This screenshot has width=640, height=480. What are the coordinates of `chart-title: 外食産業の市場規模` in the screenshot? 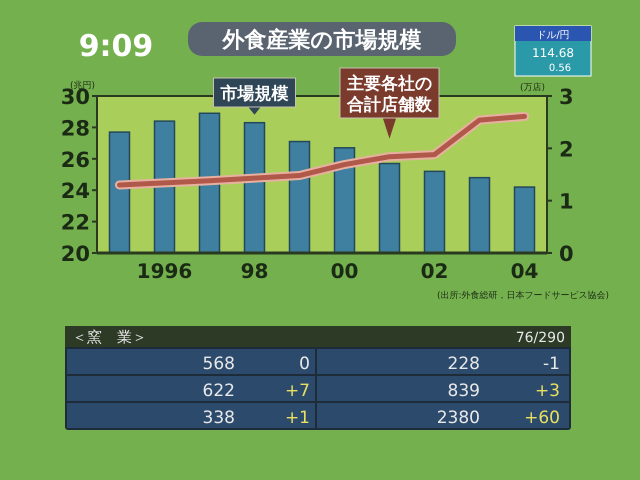 It's located at (322, 40).